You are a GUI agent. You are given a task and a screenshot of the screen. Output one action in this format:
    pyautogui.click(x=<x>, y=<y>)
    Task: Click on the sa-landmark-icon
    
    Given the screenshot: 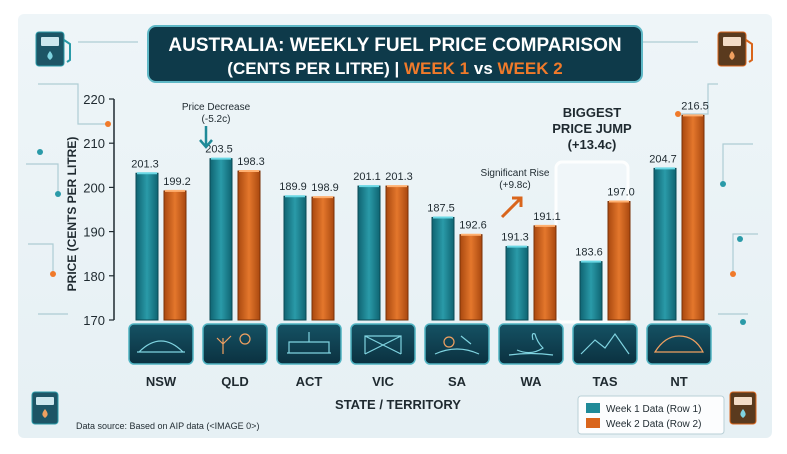 What is the action you would take?
    pyautogui.click(x=457, y=345)
    